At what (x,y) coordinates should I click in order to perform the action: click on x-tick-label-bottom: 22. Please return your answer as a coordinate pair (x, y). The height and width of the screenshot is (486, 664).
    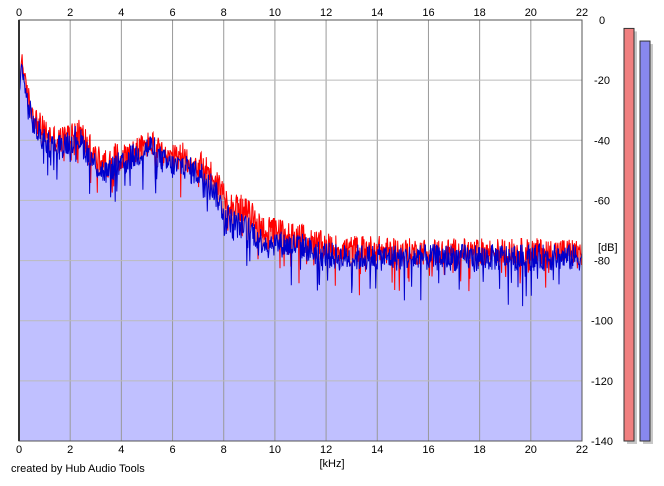
    Looking at the image, I should click on (582, 450).